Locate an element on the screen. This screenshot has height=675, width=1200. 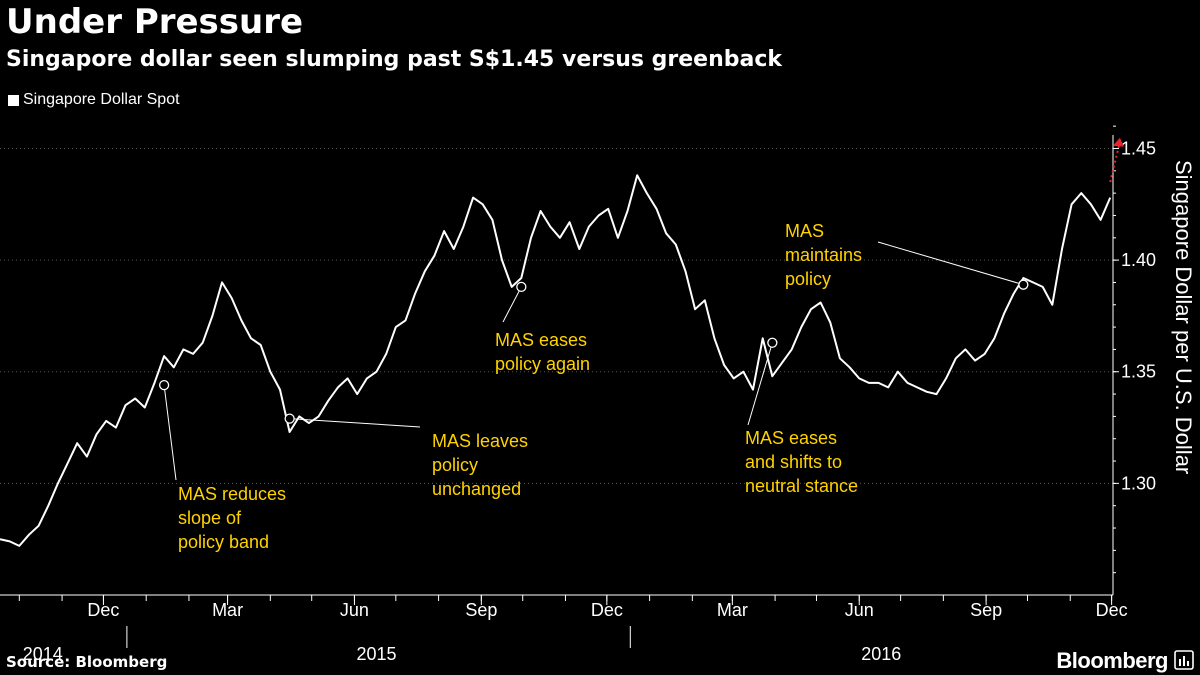
chart-title: Under Pressure is located at coordinates (155, 22).